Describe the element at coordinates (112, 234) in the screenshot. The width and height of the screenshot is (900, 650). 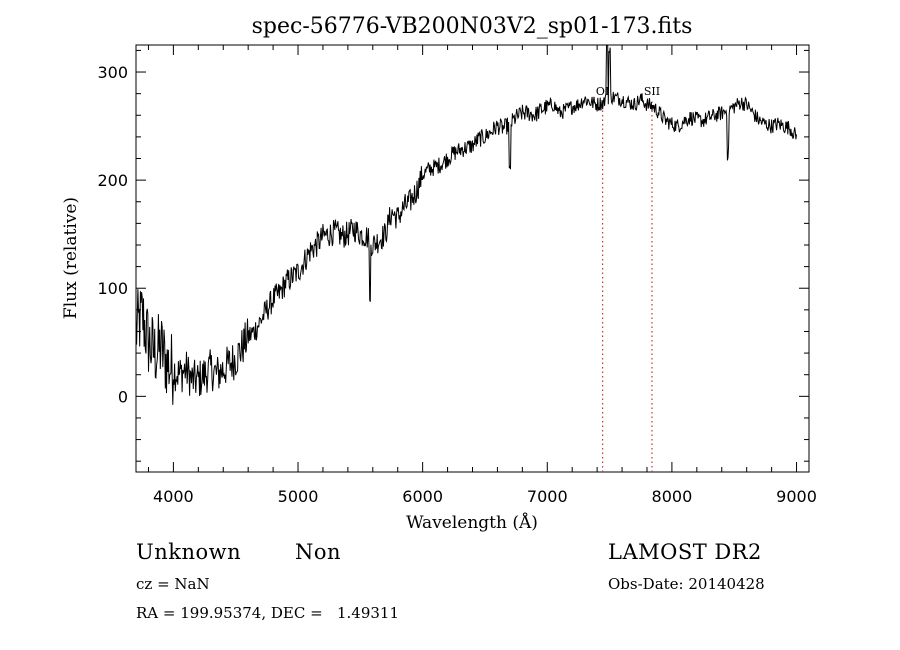
I see `y-tick-labels: 0 100 200 300` at that location.